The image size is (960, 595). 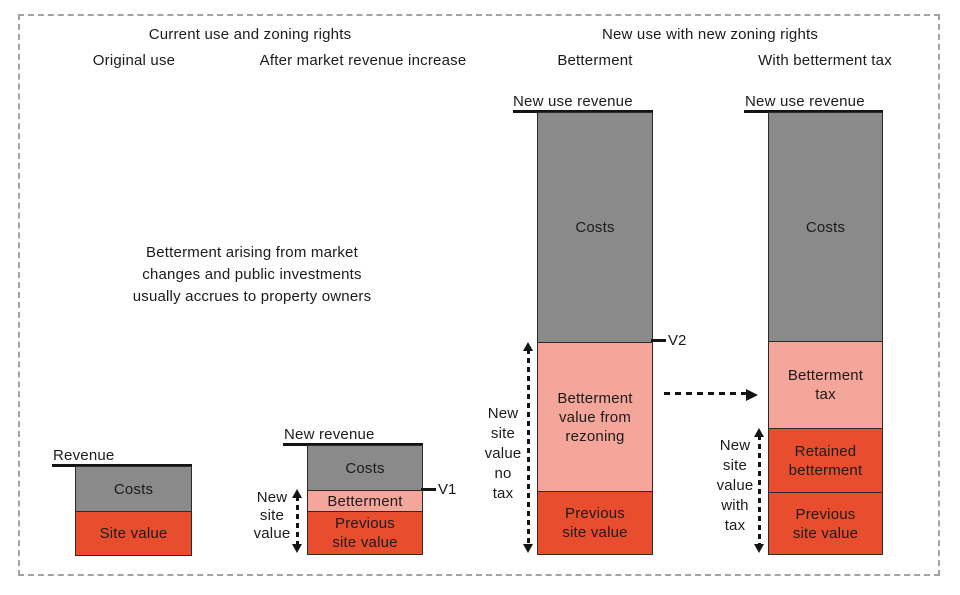 I want to click on column-title-betterment: Betterment, so click(x=595, y=60).